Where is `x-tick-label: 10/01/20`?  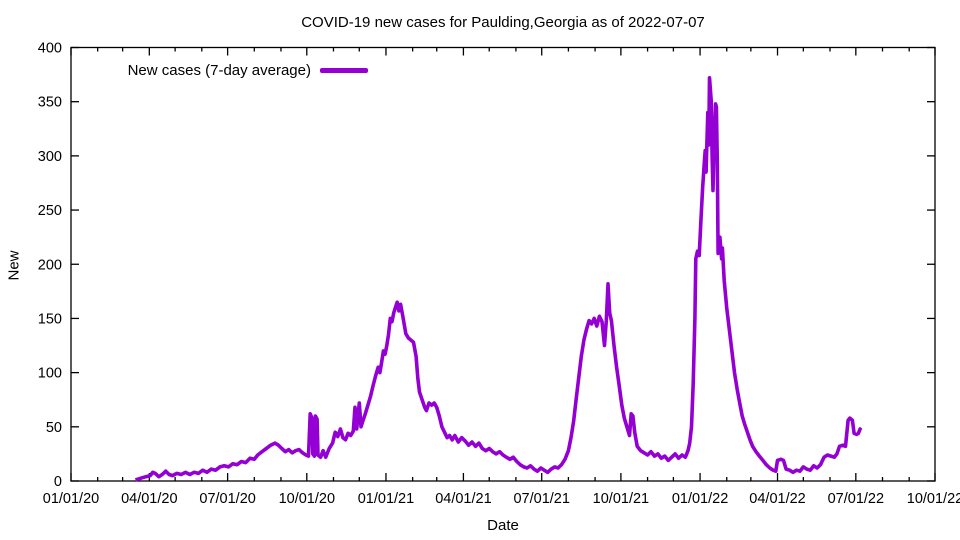 x-tick-label: 10/01/20 is located at coordinates (307, 499).